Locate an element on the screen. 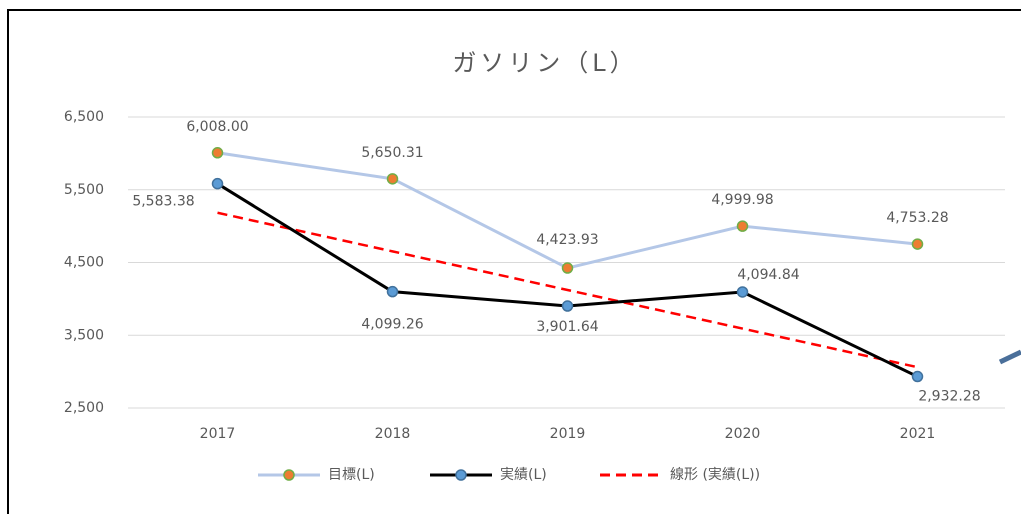  data-label: 4,423.93 is located at coordinates (567, 240).